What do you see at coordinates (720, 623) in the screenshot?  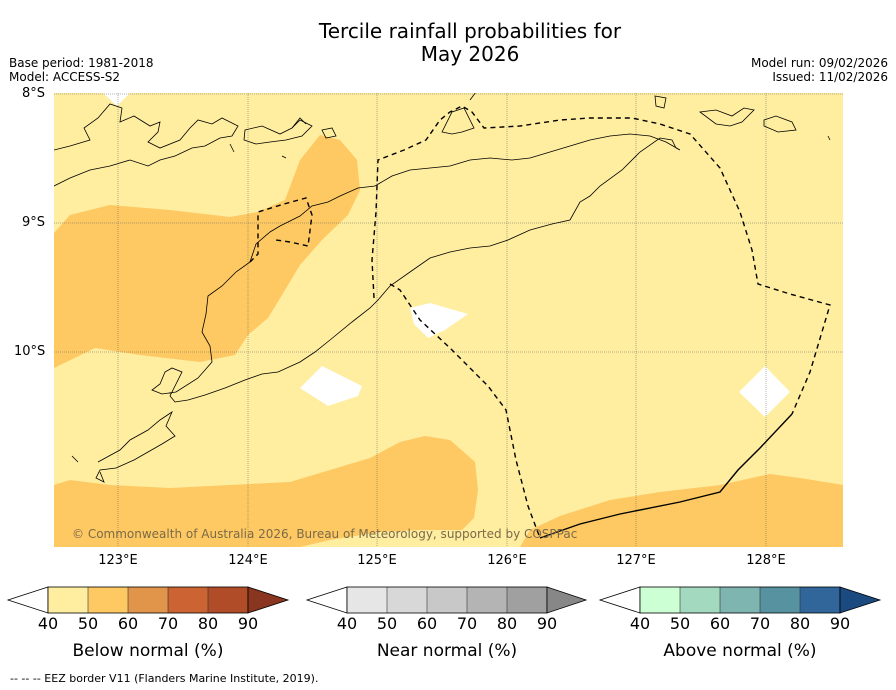 I see `colorbar-above-tick: 60` at bounding box center [720, 623].